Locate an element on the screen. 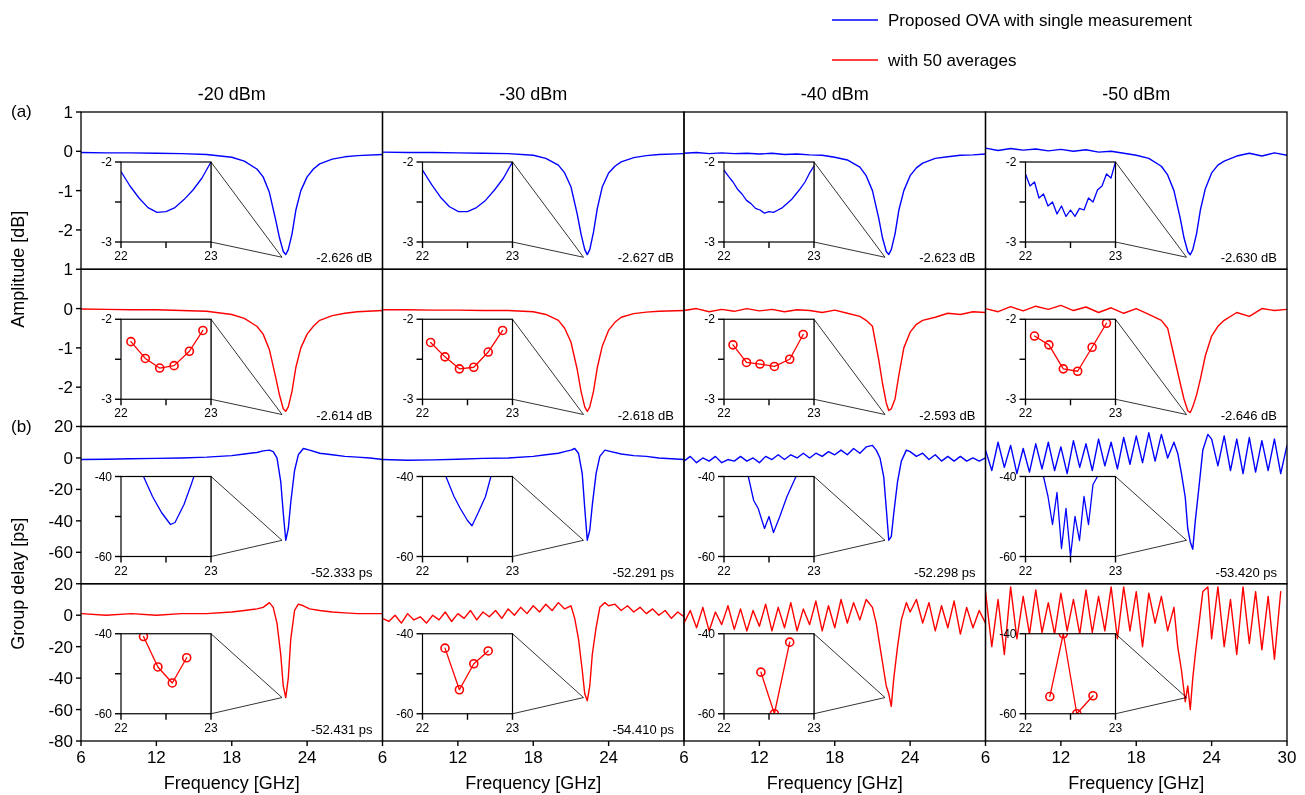 The image size is (1305, 795). annotation: -2.646 dB is located at coordinates (1248, 415).